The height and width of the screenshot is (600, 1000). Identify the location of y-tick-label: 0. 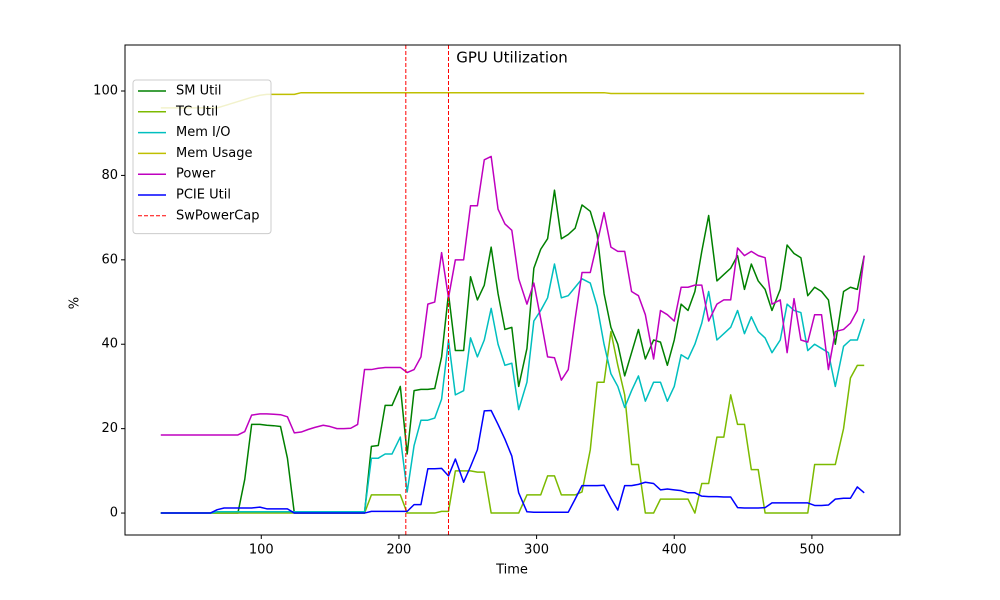
(114, 513).